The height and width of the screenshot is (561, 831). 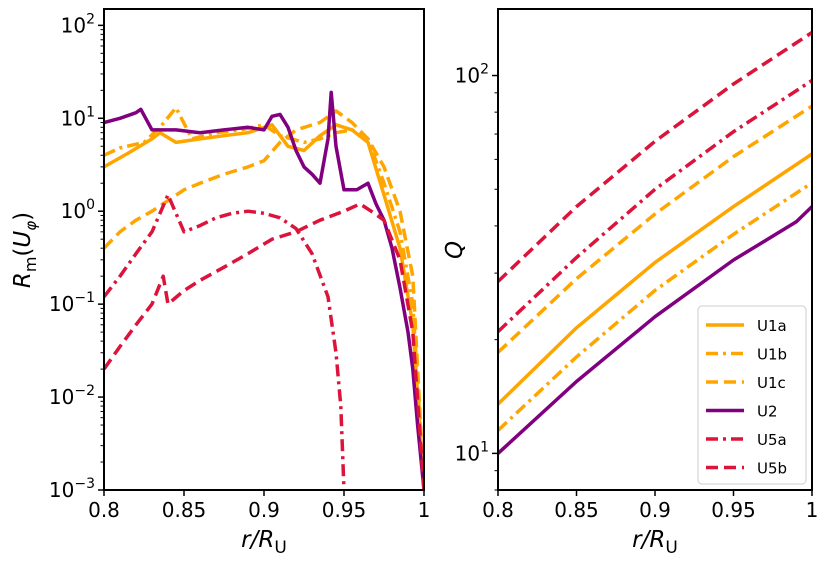 What do you see at coordinates (746, 397) in the screenshot?
I see `legend-items: U1a U1b U1c U2 U5a U5b` at bounding box center [746, 397].